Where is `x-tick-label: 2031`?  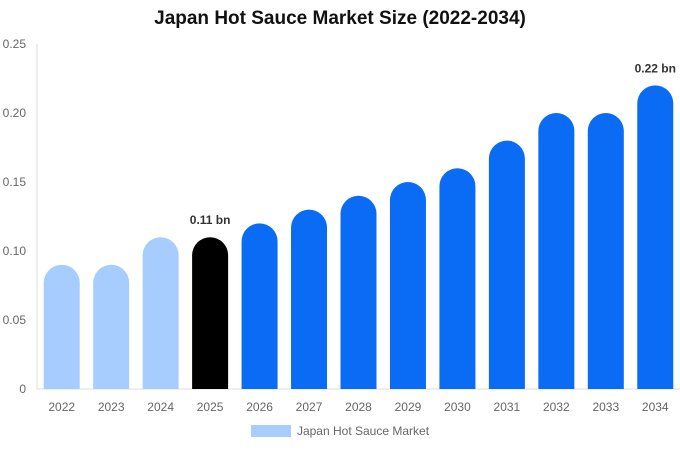 x-tick-label: 2031 is located at coordinates (507, 407).